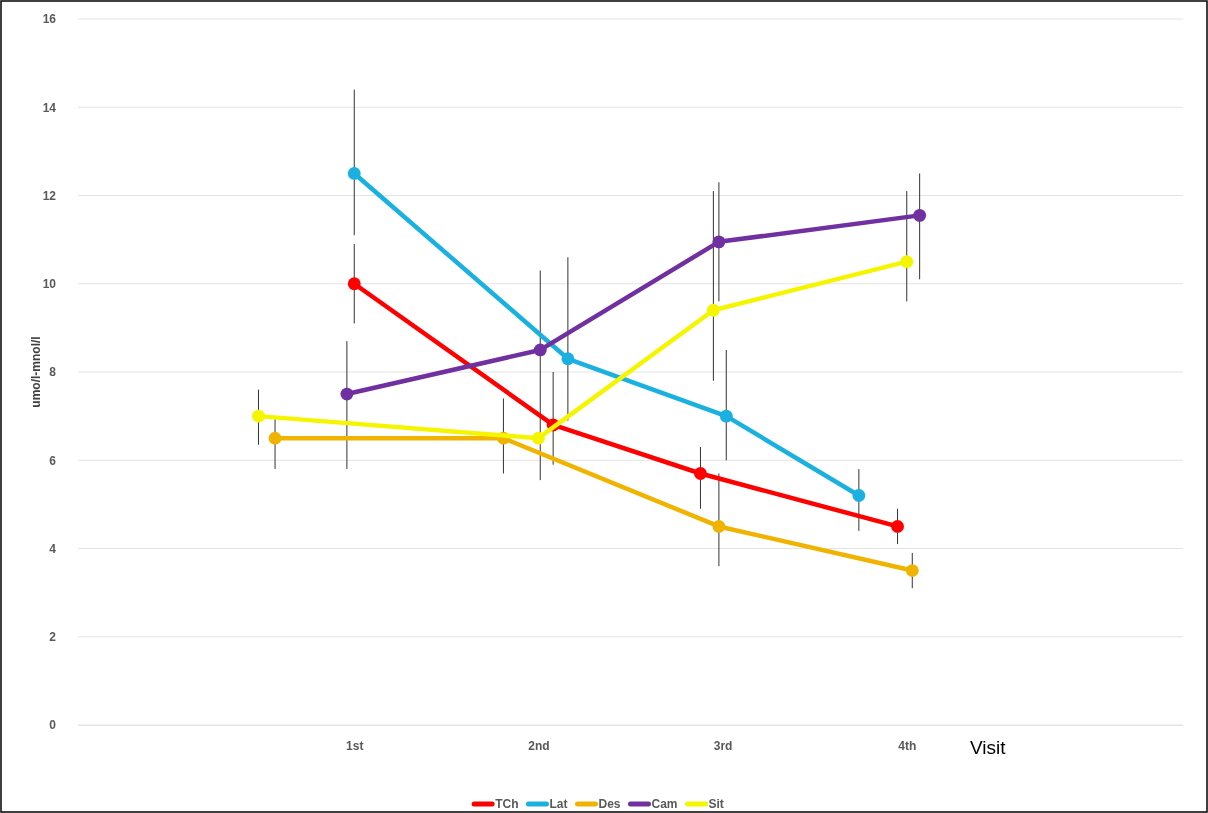  I want to click on legend-label: Sit, so click(716, 804).